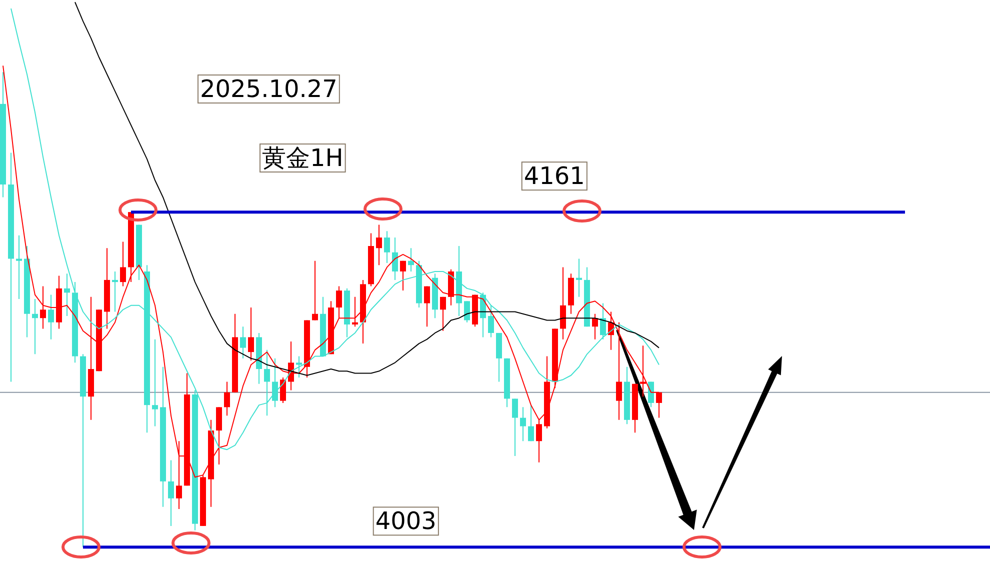  What do you see at coordinates (303, 158) in the screenshot?
I see `text: 黄金1H` at bounding box center [303, 158].